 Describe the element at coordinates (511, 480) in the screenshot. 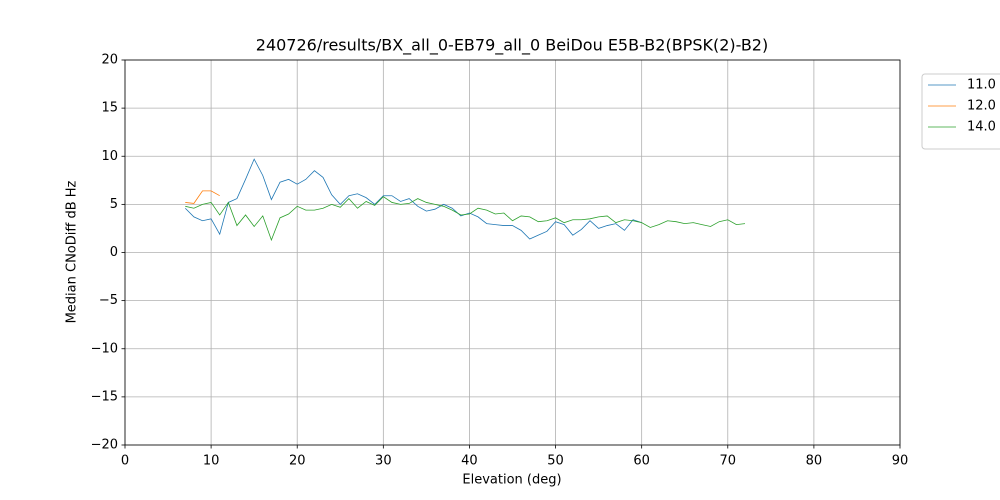

I see `x-axis-label: Elevation (deg)` at that location.